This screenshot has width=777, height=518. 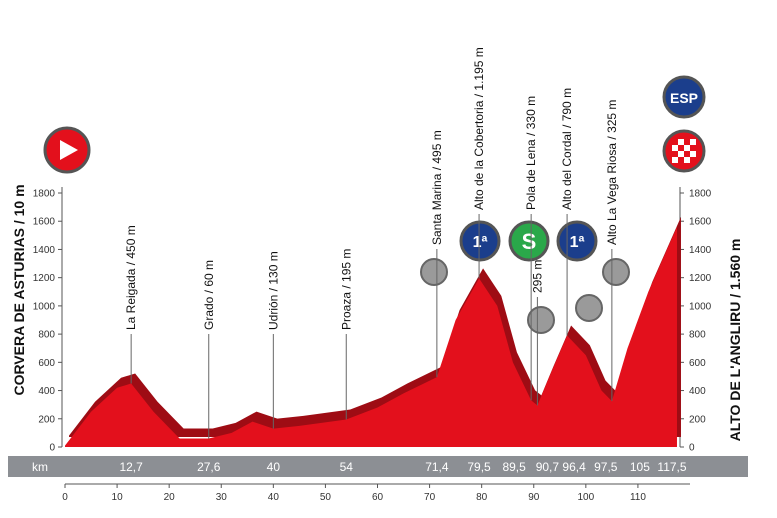 I want to click on x-tick-label: 100, so click(x=585, y=497).